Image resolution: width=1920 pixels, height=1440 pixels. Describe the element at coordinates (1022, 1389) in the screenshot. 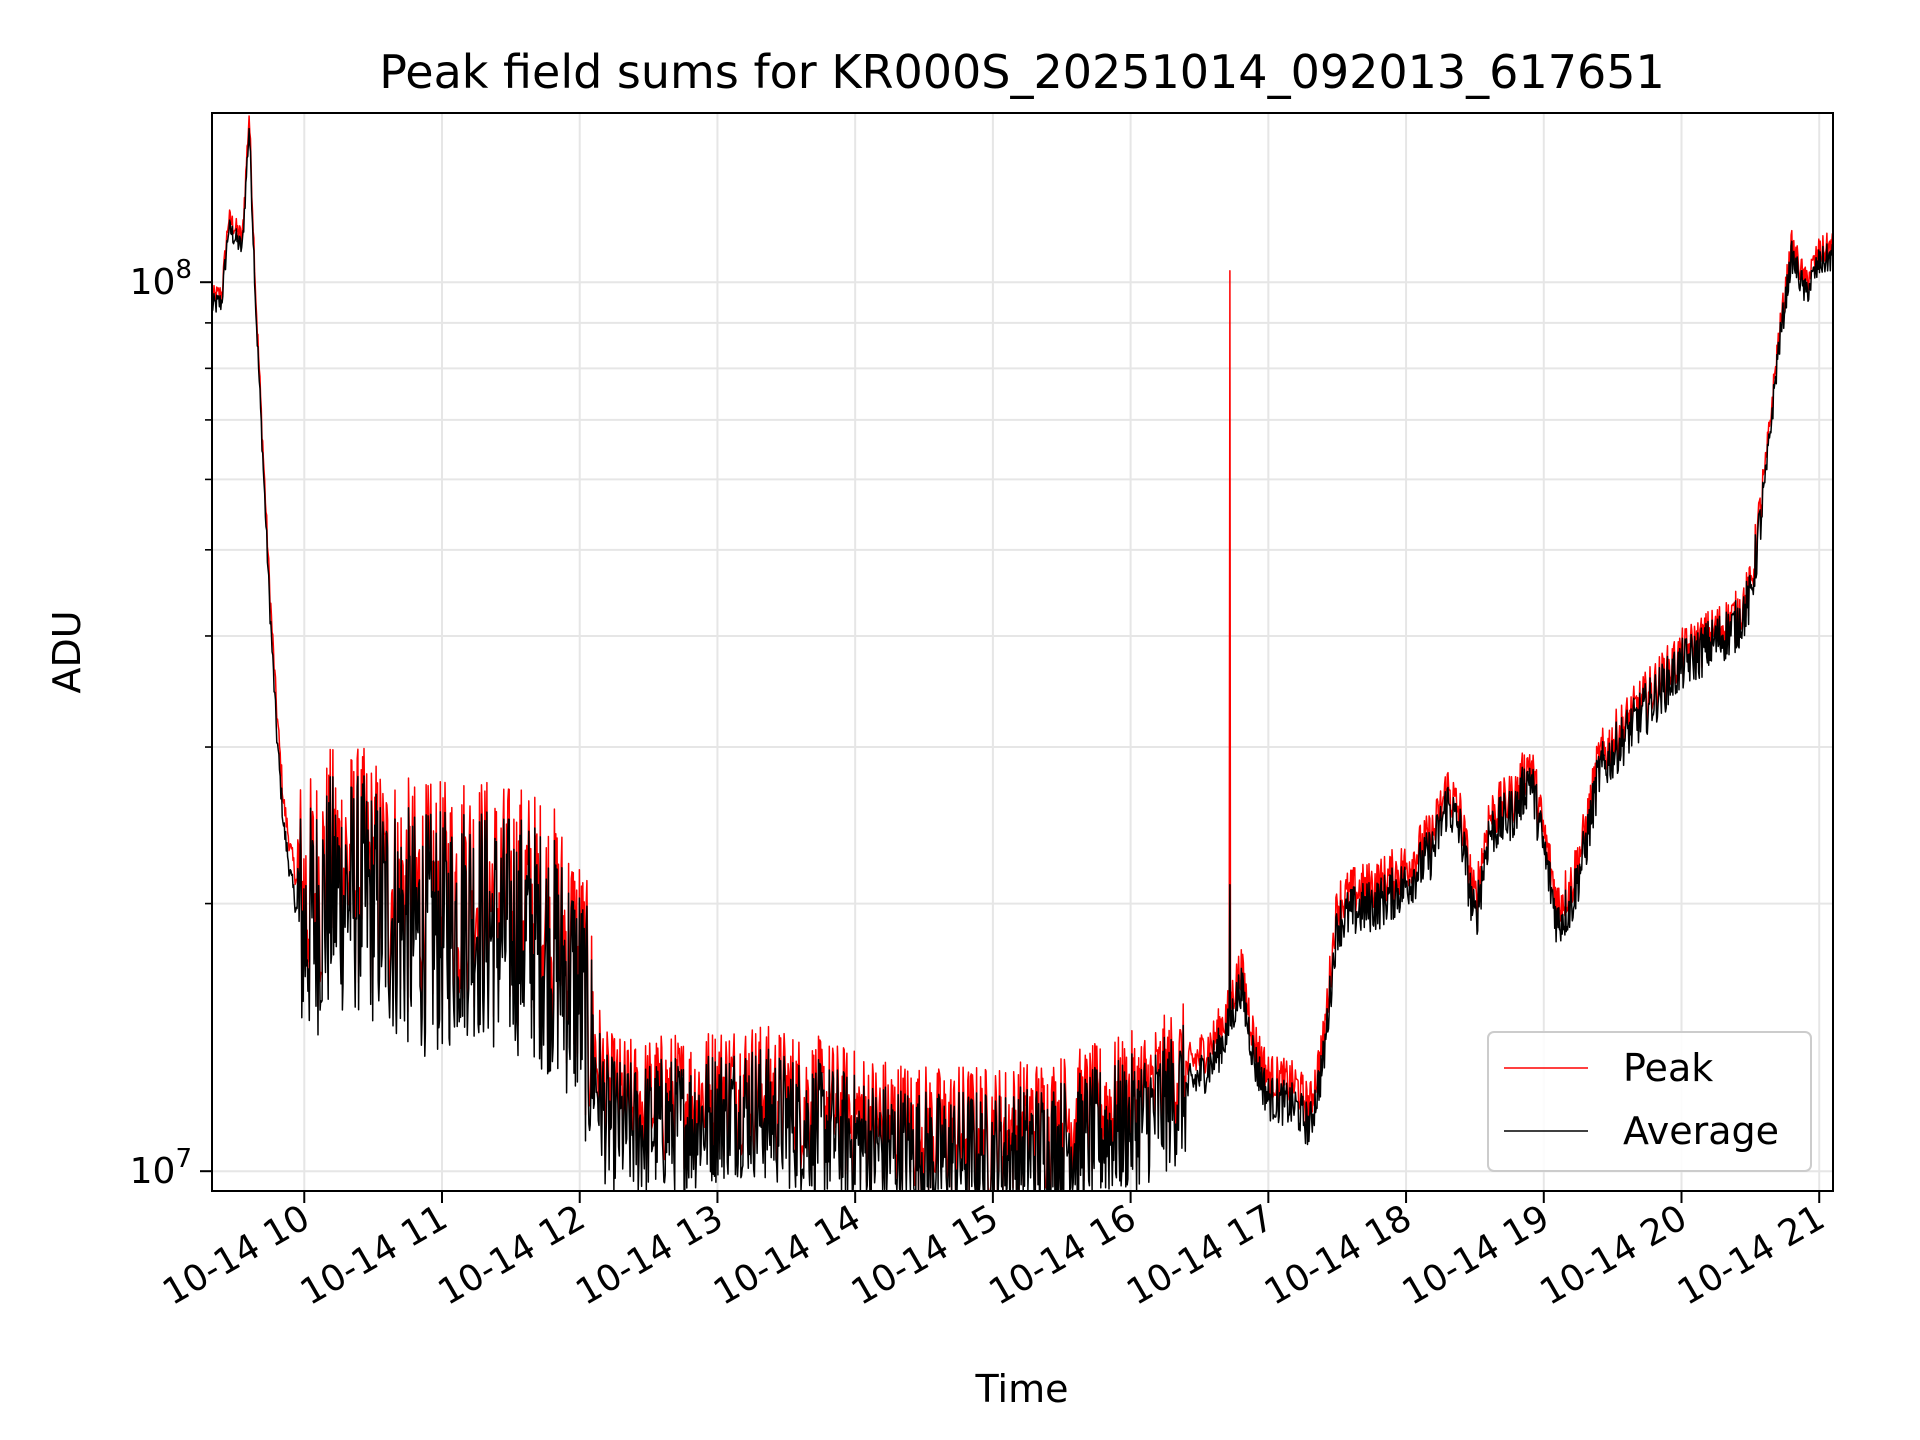

I see `x-axis-label: Time` at that location.